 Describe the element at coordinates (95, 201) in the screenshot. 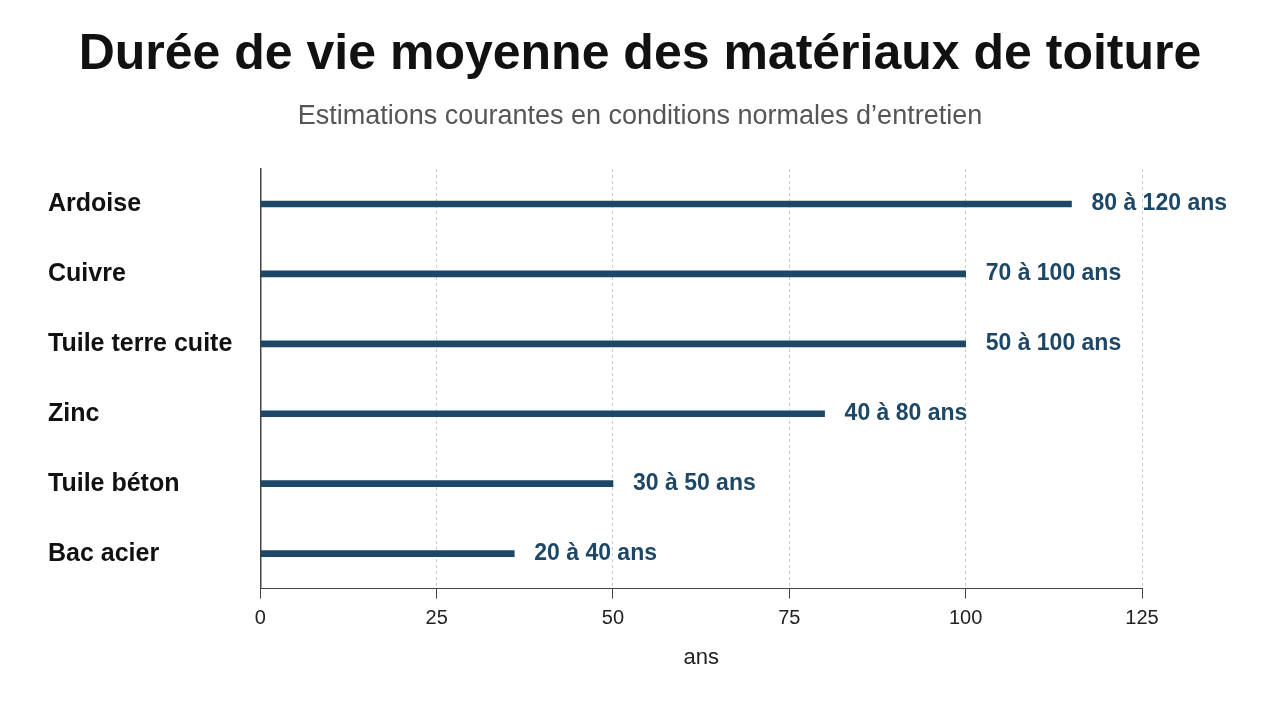

I see `y-tick-label: Ardoise` at that location.